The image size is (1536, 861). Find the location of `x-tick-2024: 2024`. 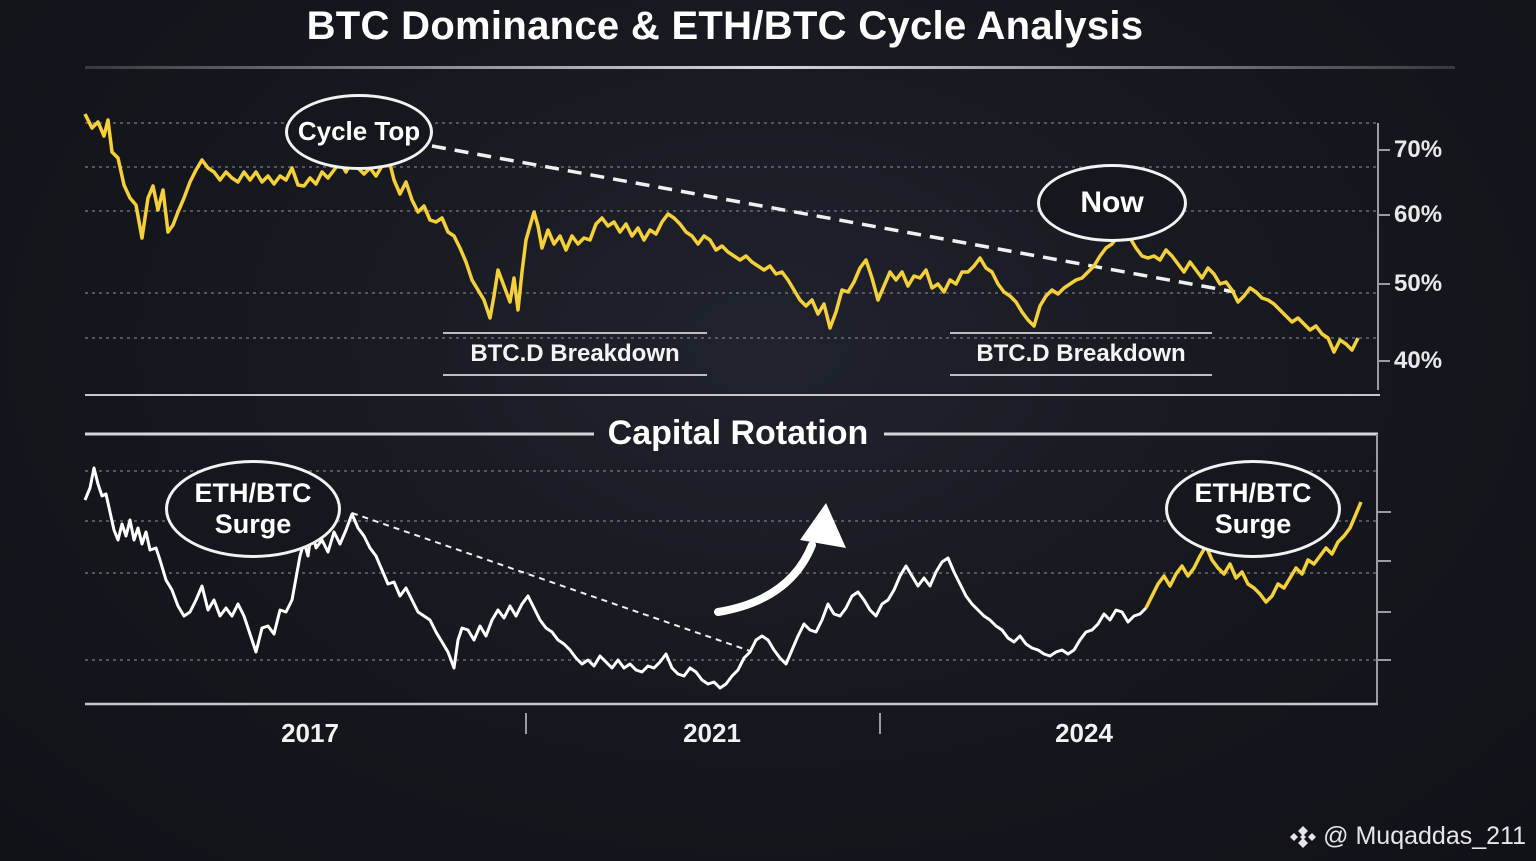

x-tick-2024: 2024 is located at coordinates (1084, 733).